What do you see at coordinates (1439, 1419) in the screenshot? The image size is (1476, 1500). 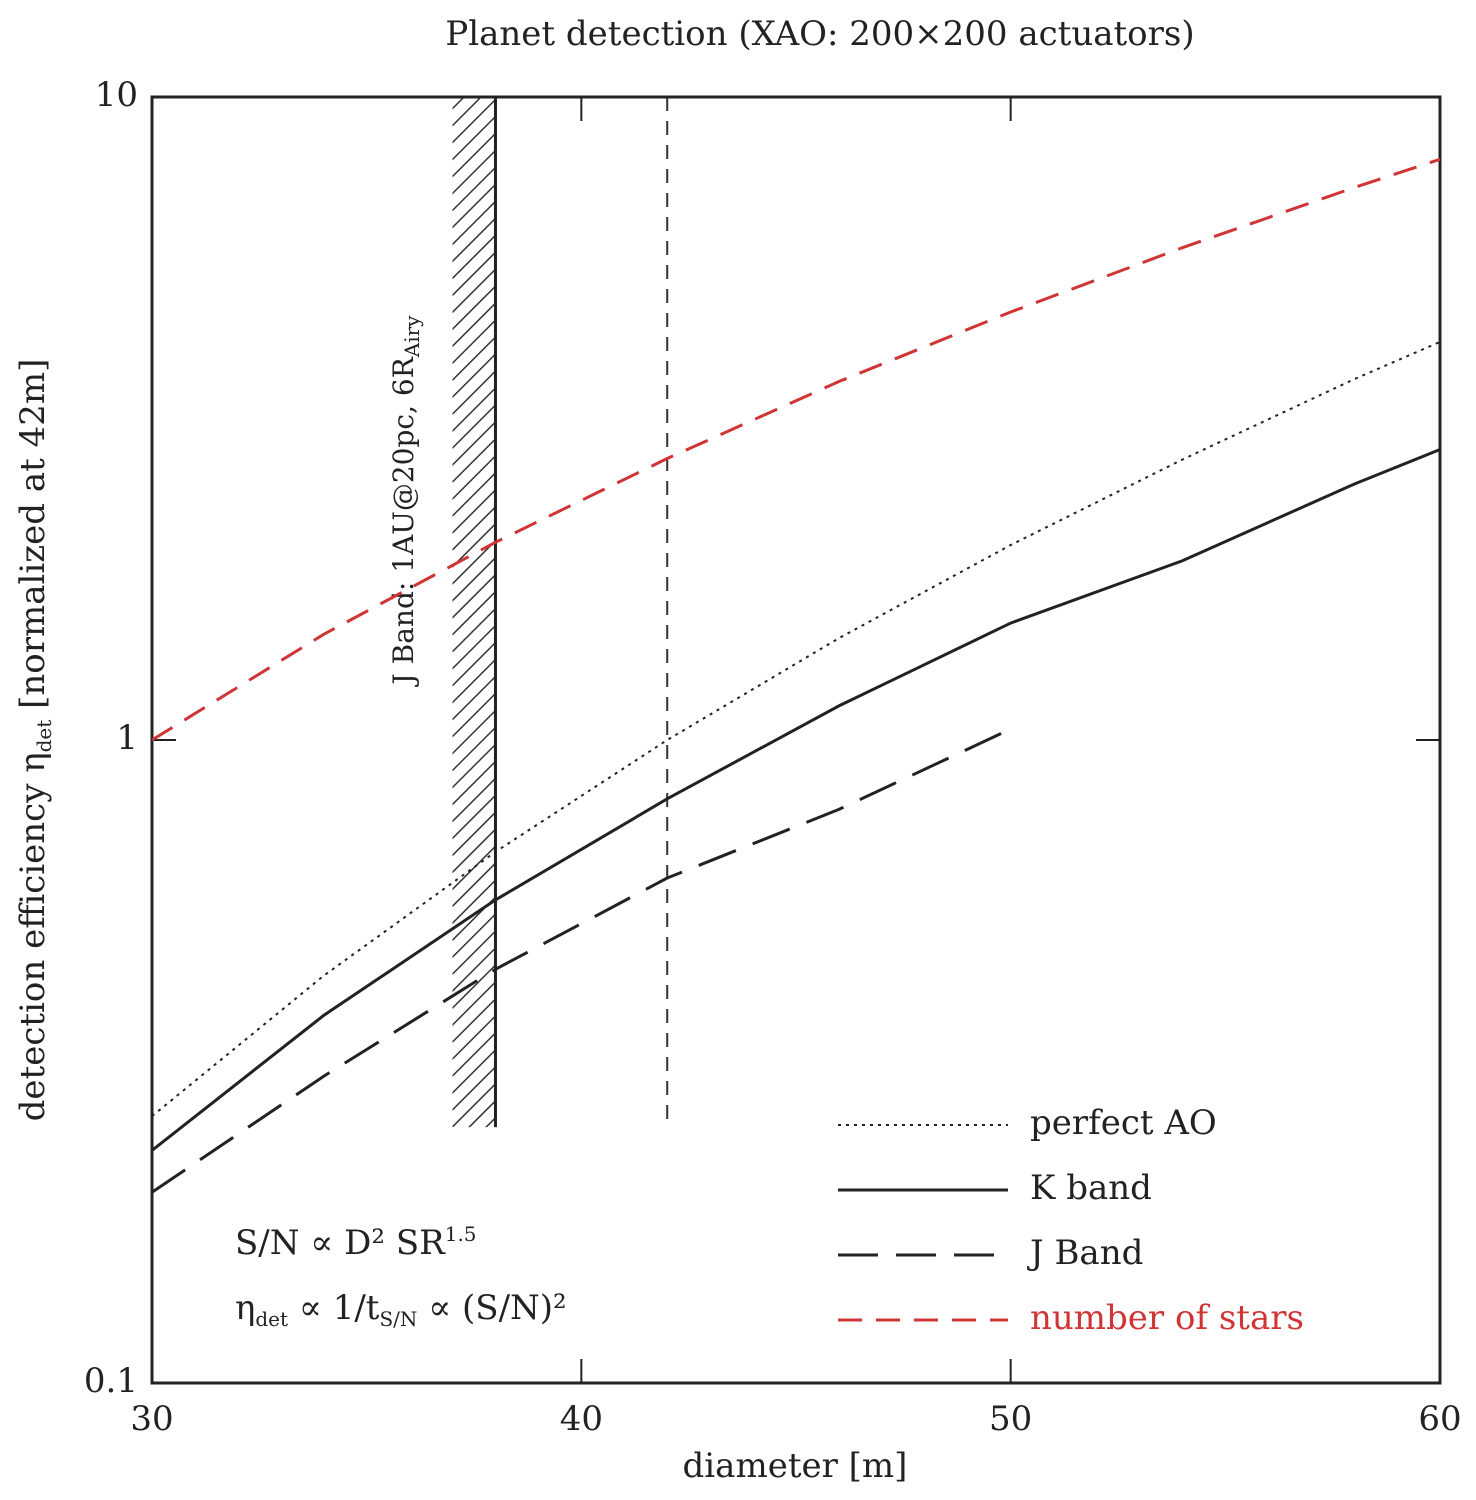 I see `x-tick-label: 60` at bounding box center [1439, 1419].